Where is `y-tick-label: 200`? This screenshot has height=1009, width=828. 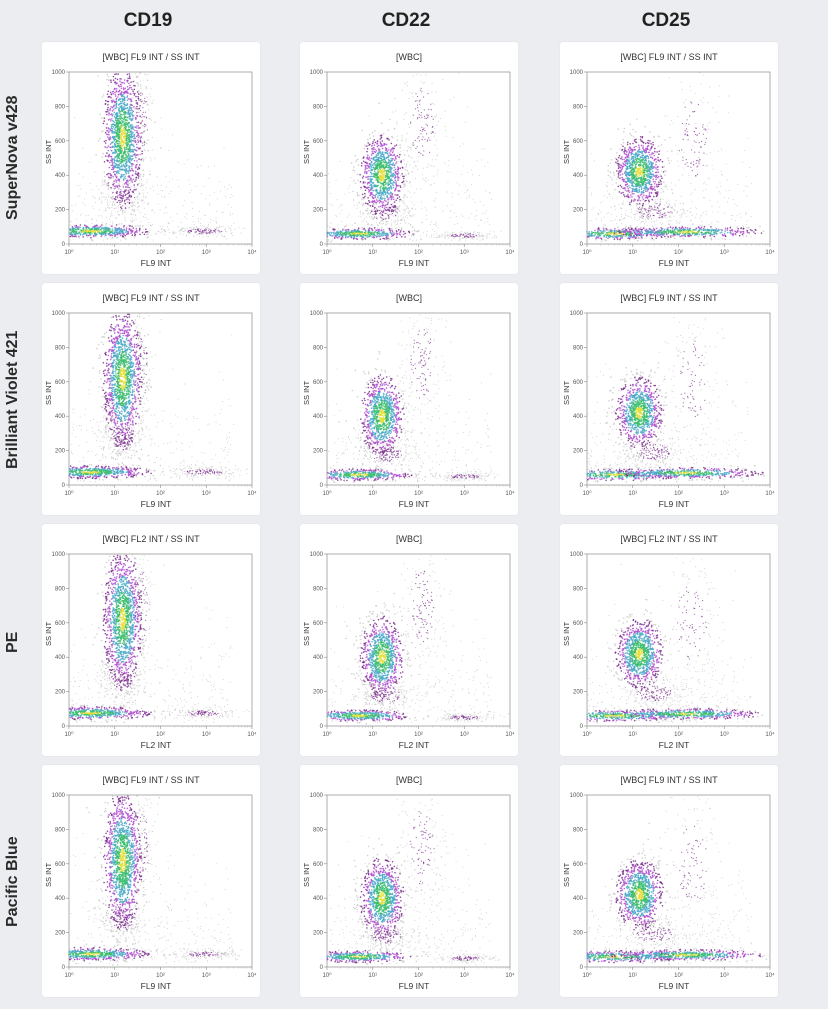 y-tick-label: 200 is located at coordinates (318, 211).